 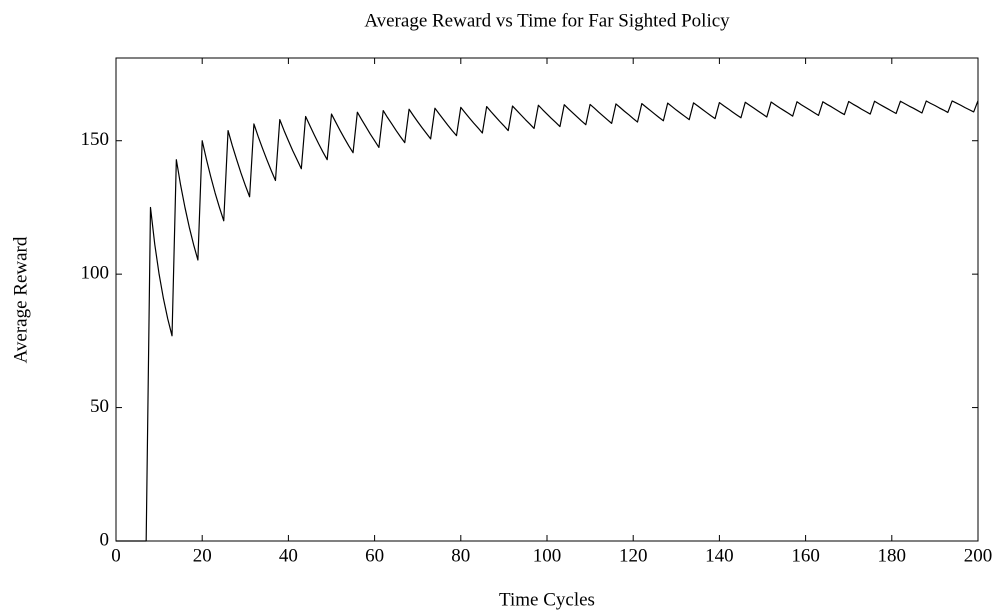 I want to click on x-tick-label: 80, so click(x=460, y=555).